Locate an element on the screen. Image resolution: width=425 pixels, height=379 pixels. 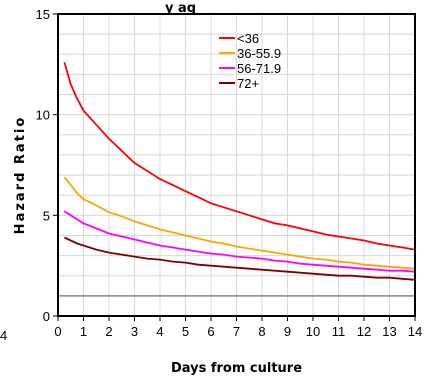
y-tick-label: 5 is located at coordinates (46, 215).